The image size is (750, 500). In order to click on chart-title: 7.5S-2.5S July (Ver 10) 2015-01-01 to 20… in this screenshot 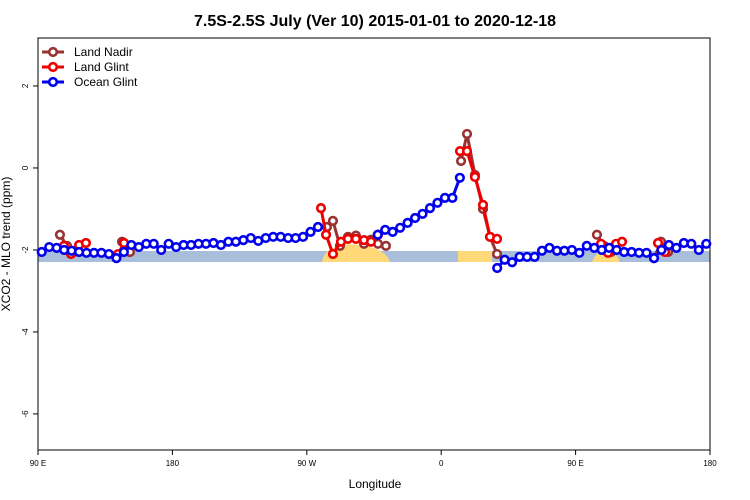, I will do `click(375, 21)`.